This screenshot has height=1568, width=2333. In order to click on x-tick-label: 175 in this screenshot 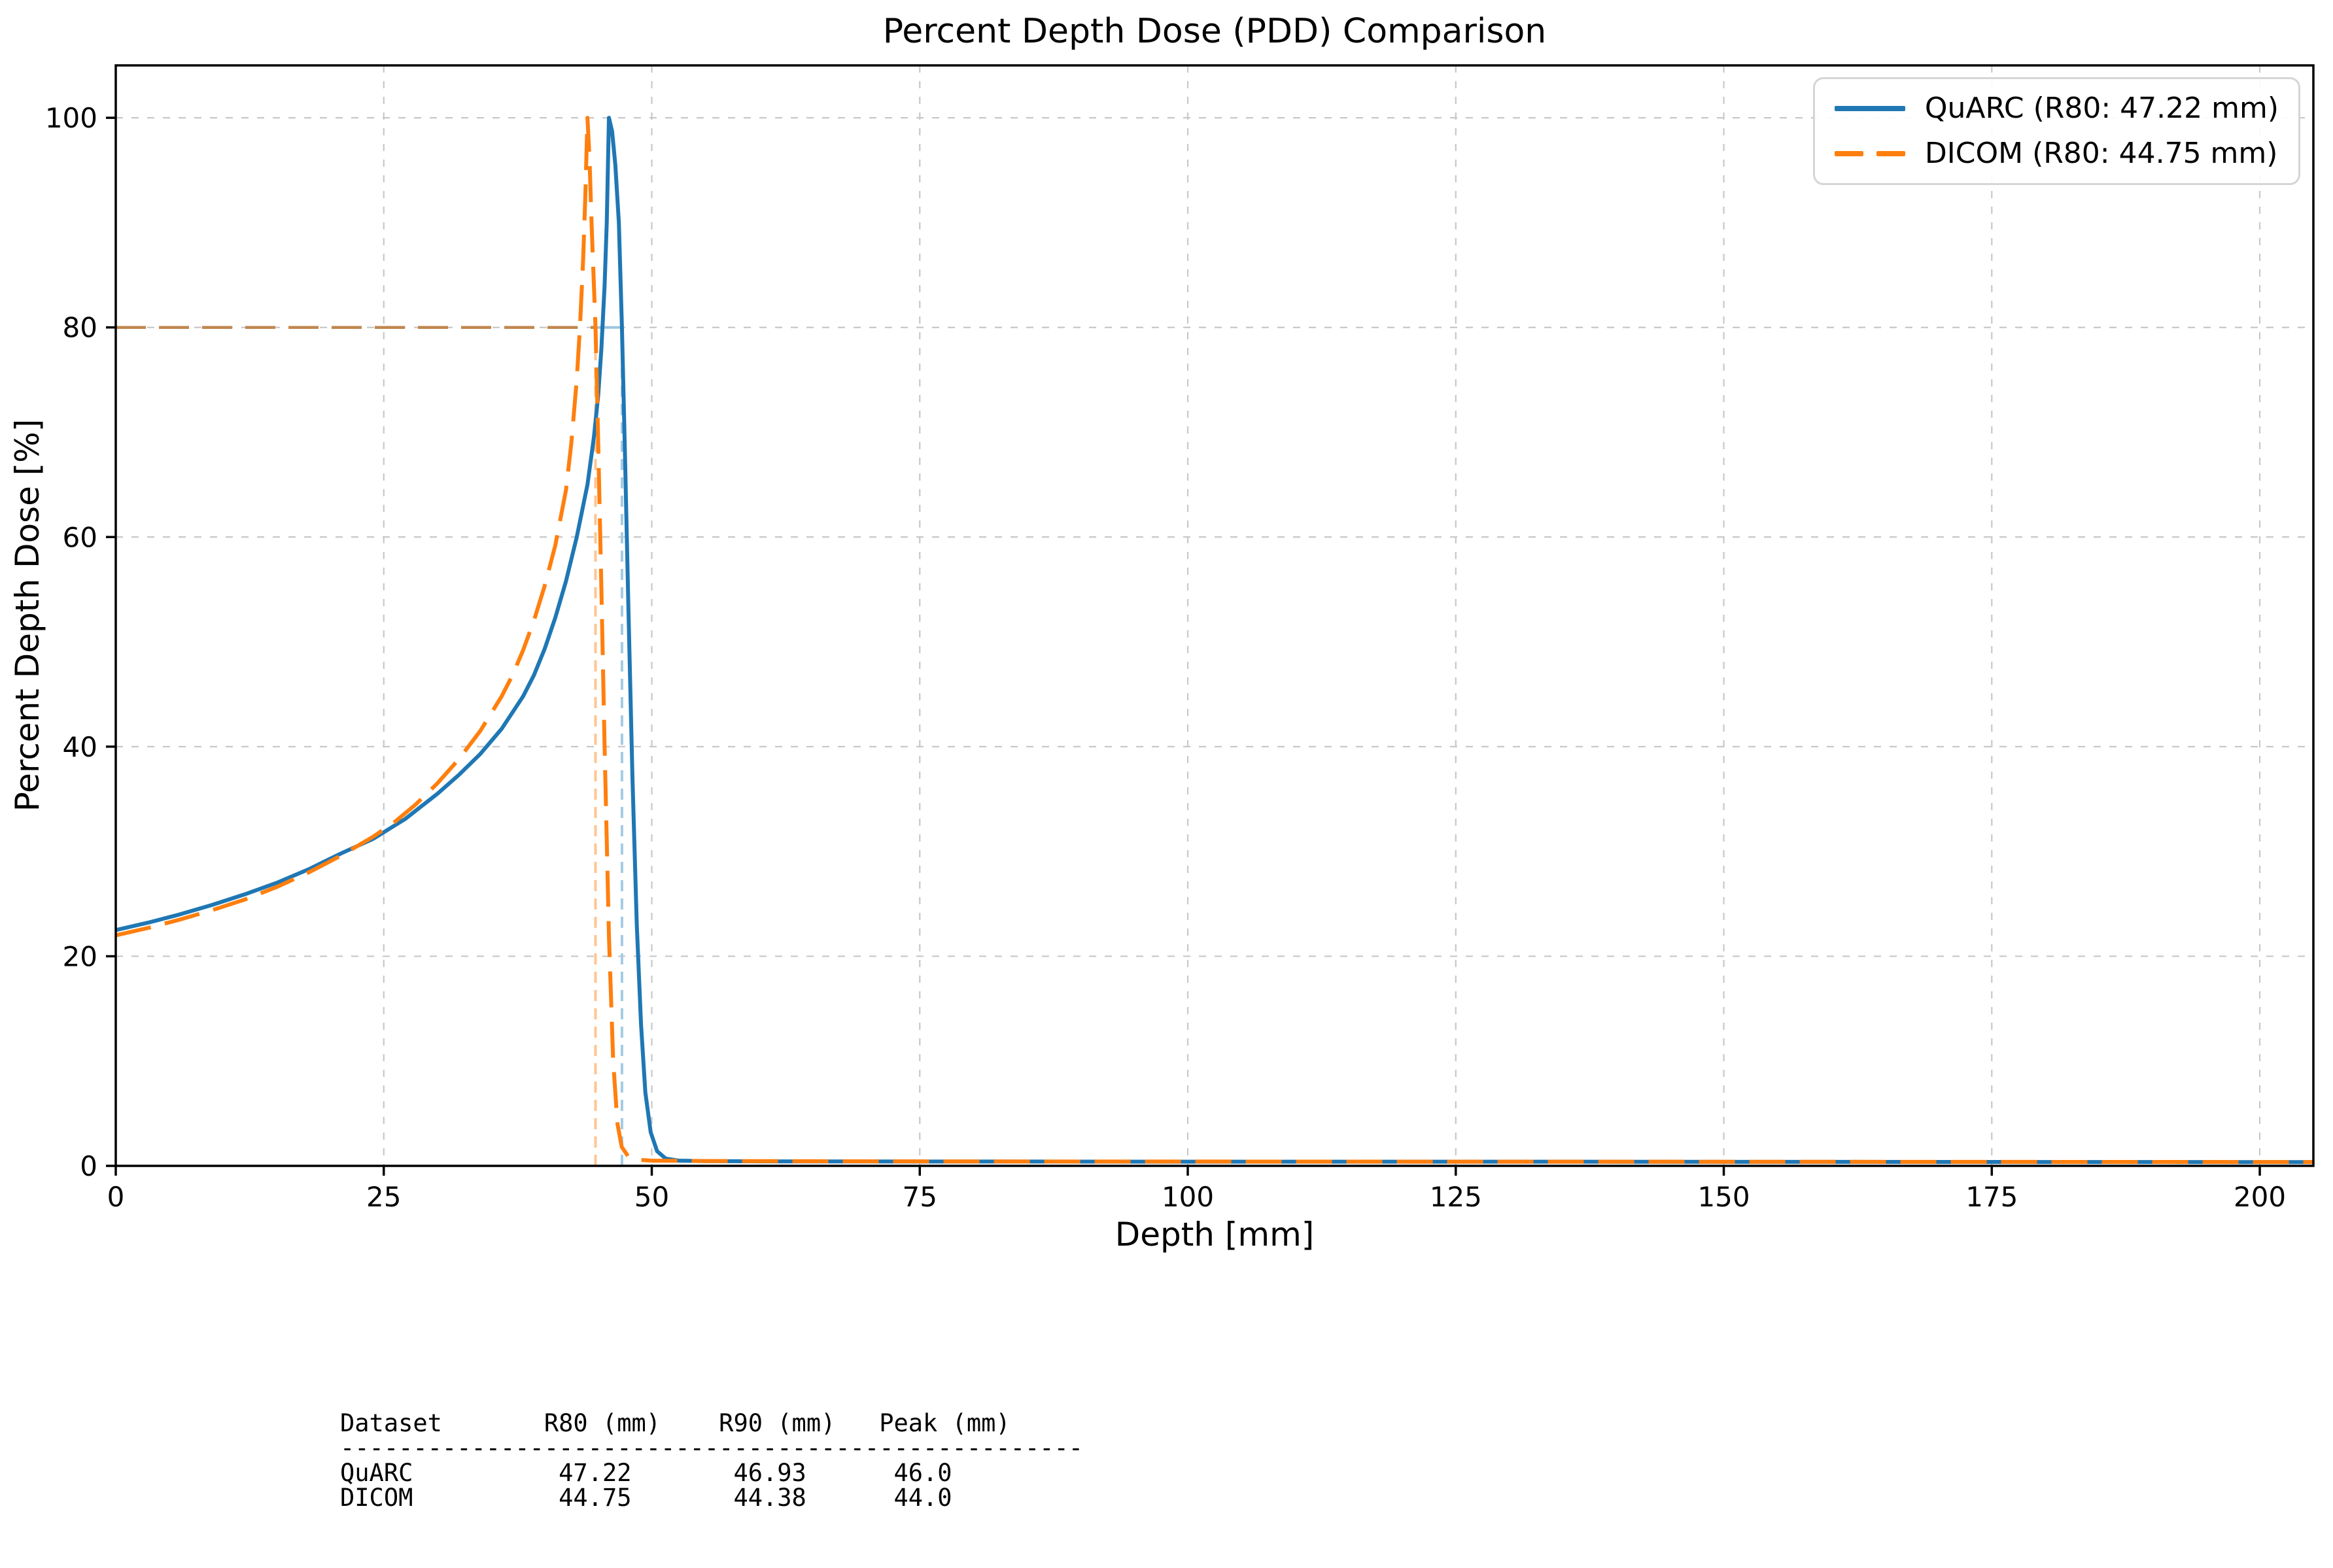, I will do `click(1991, 1197)`.